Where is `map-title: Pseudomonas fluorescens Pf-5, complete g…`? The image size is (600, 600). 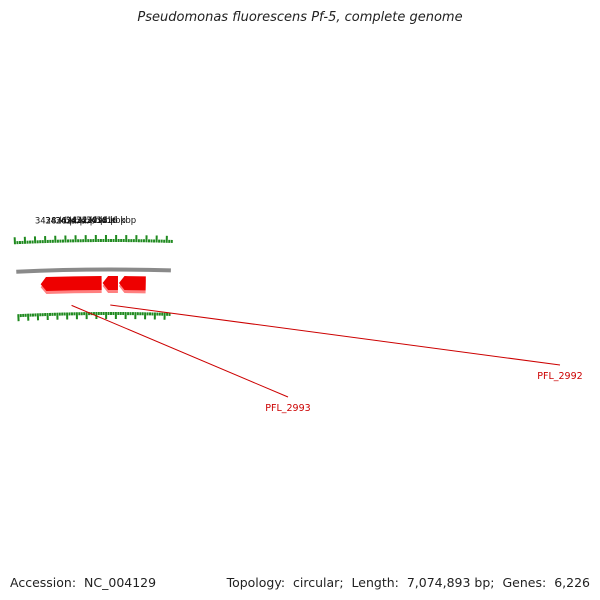
map-title: Pseudomonas fluorescens Pf-5, complete g… is located at coordinates (300, 17).